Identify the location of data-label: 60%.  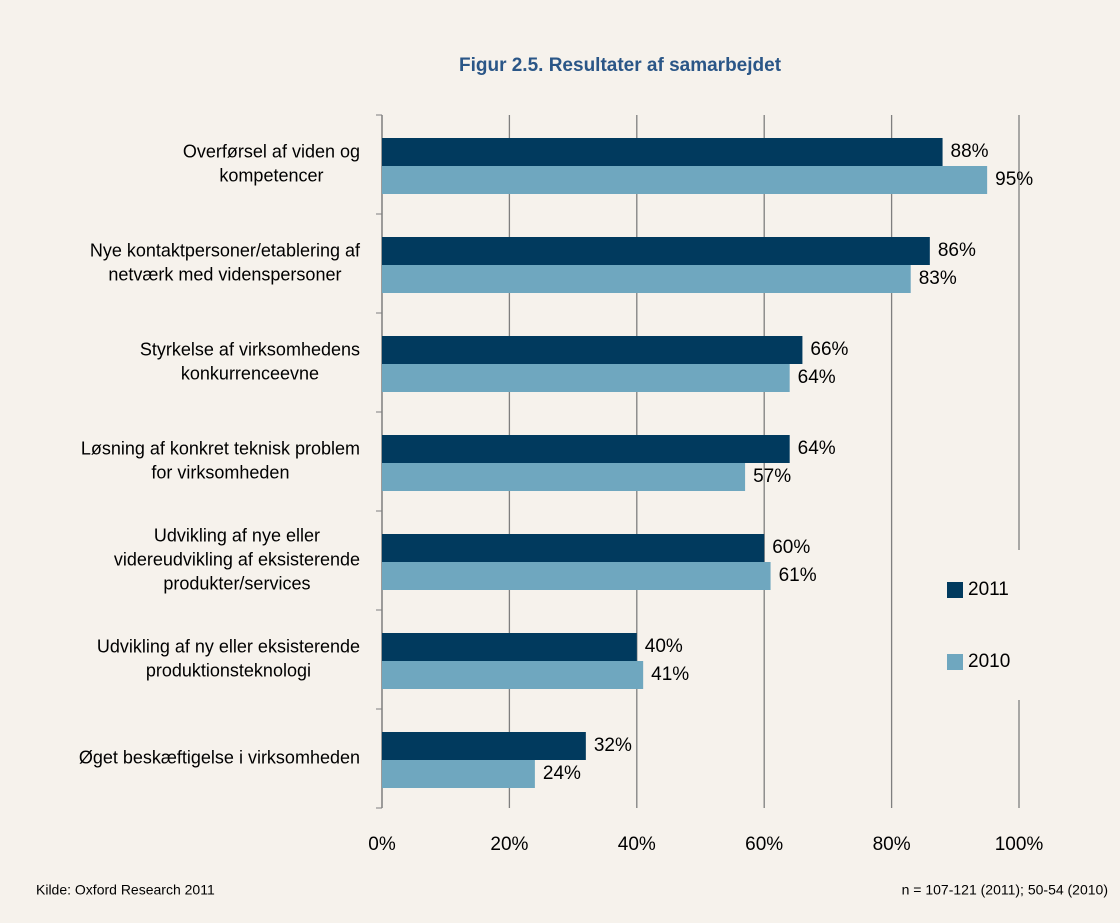
(791, 547).